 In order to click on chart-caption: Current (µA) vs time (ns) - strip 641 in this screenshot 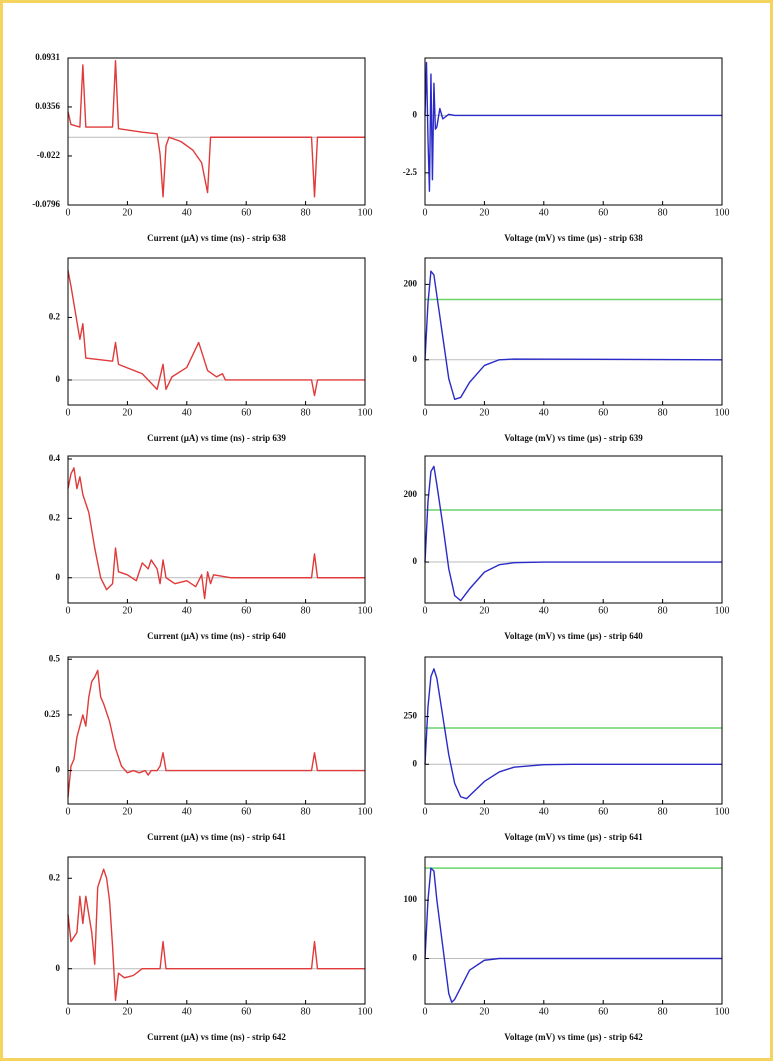, I will do `click(216, 837)`.